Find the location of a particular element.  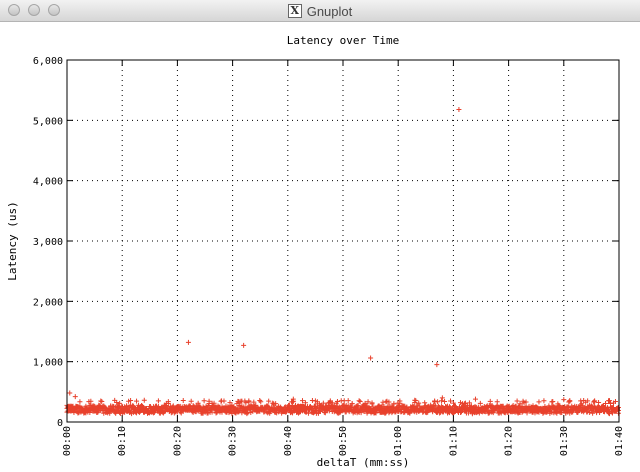

window-title: Gnuplot is located at coordinates (329, 11).